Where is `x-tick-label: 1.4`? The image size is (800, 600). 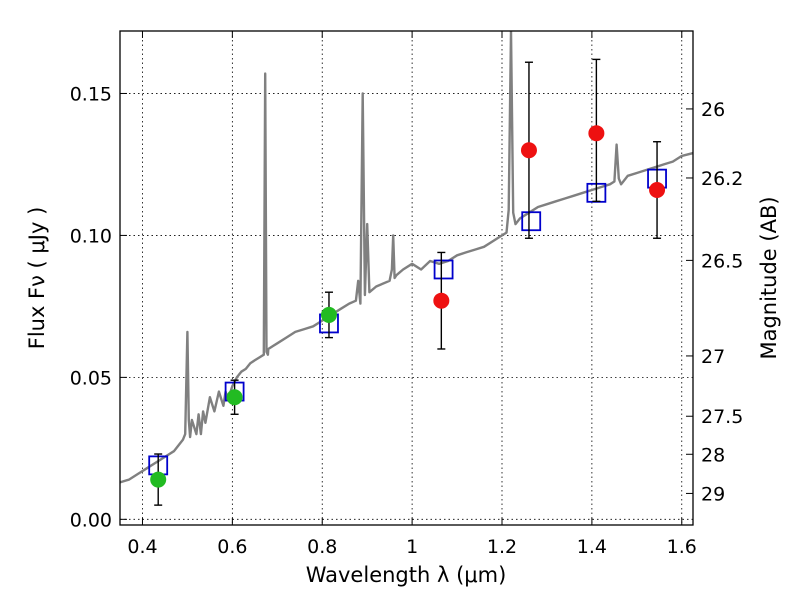
x-tick-label: 1.4 is located at coordinates (592, 547).